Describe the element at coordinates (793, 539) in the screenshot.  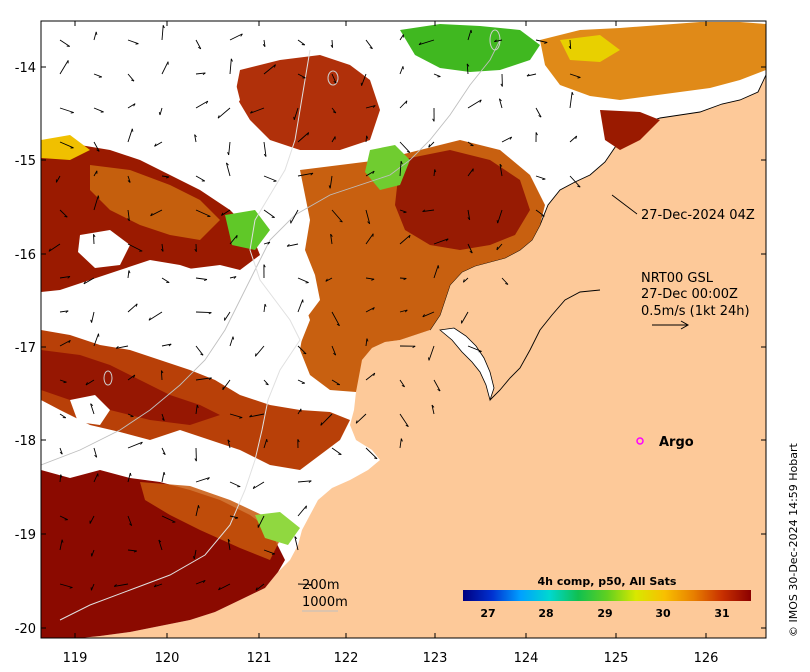
I see `credit-text: © IMOS 30-Dec-2024 14:59 Hobart` at that location.